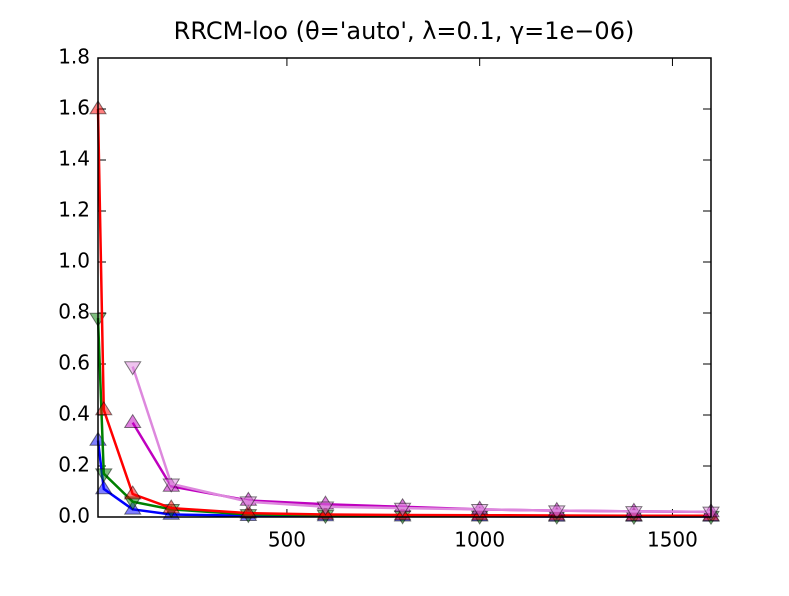 The width and height of the screenshot is (789, 596). Describe the element at coordinates (672, 540) in the screenshot. I see `x-tick-label: 1500` at that location.